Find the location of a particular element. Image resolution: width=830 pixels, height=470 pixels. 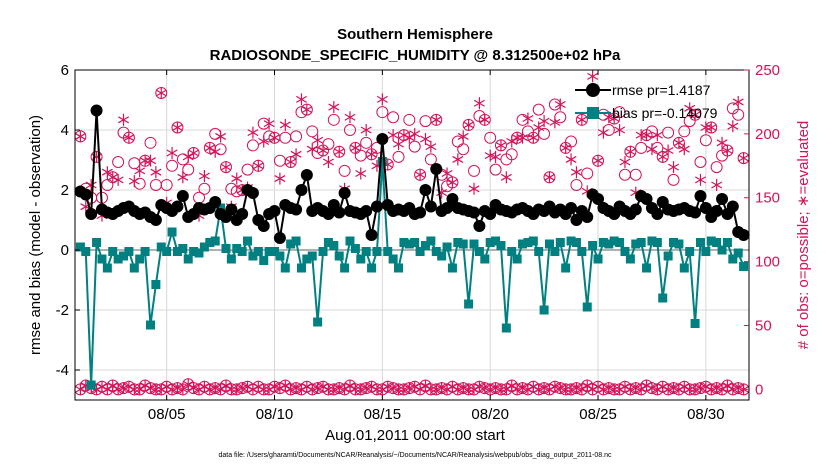

y-right-tick-label: 250 is located at coordinates (767, 70).